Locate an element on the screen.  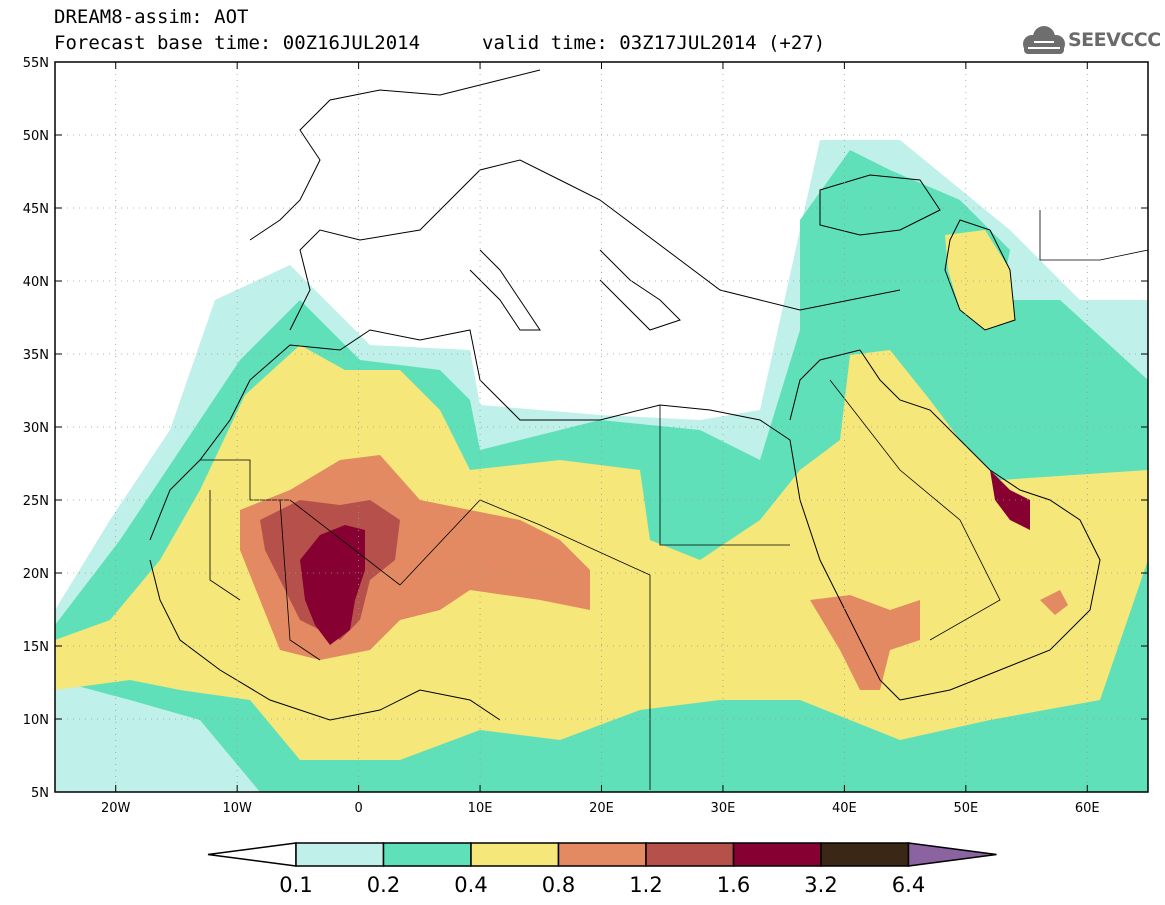
colorbar-label: 0.4 is located at coordinates (470, 885).